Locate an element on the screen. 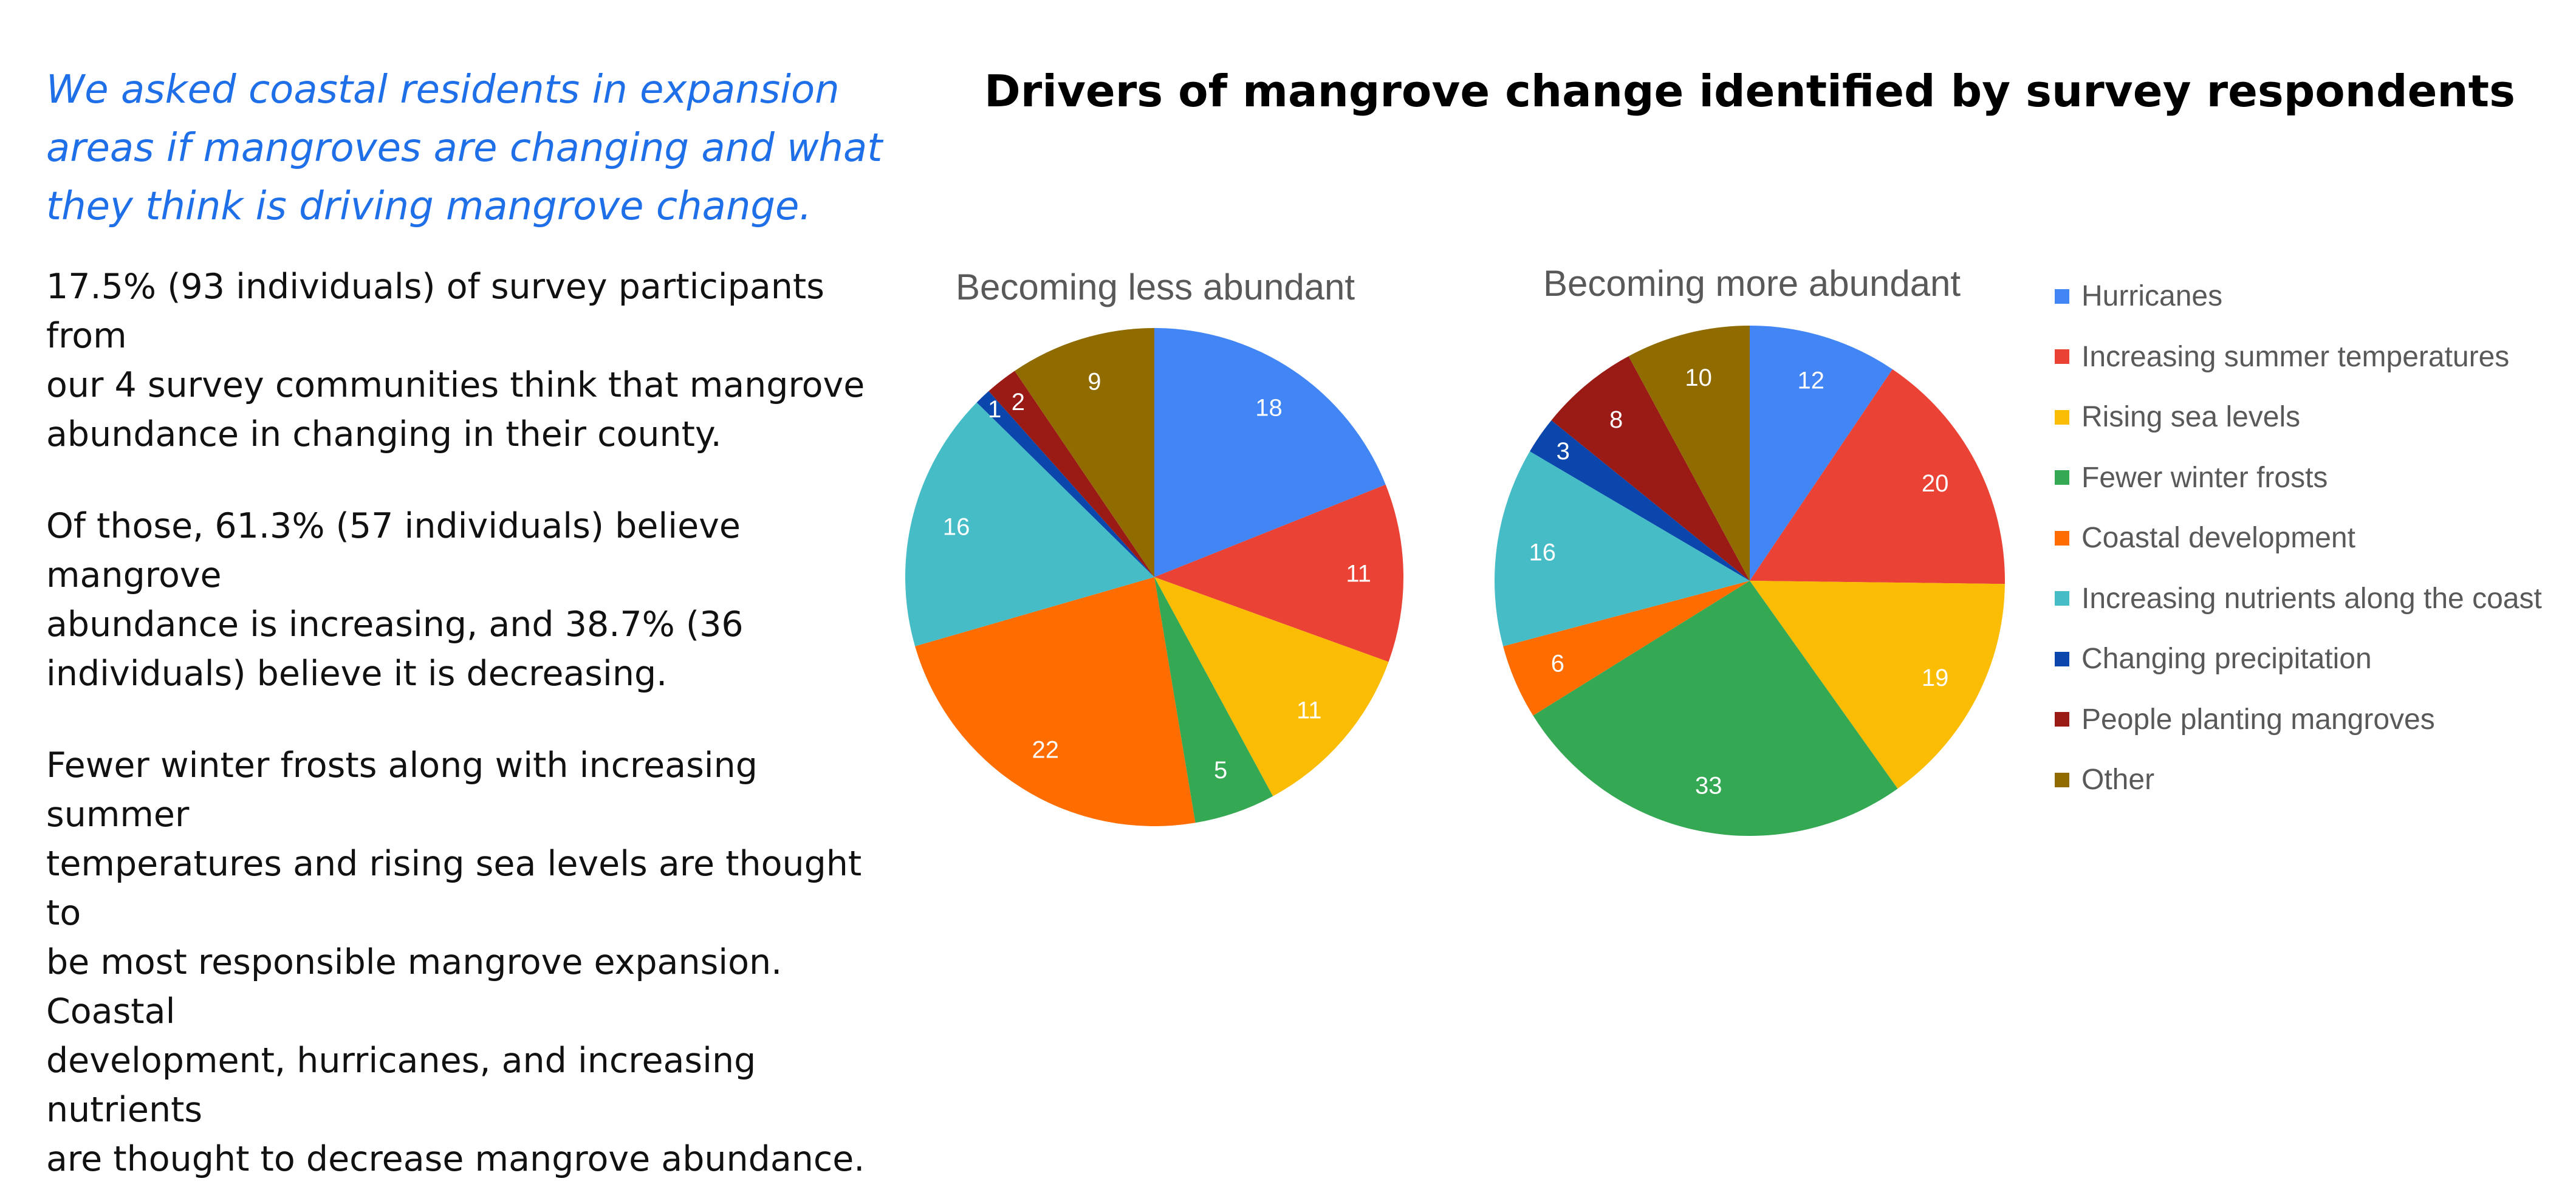  legend-label: Rising sea levels is located at coordinates (2191, 418).